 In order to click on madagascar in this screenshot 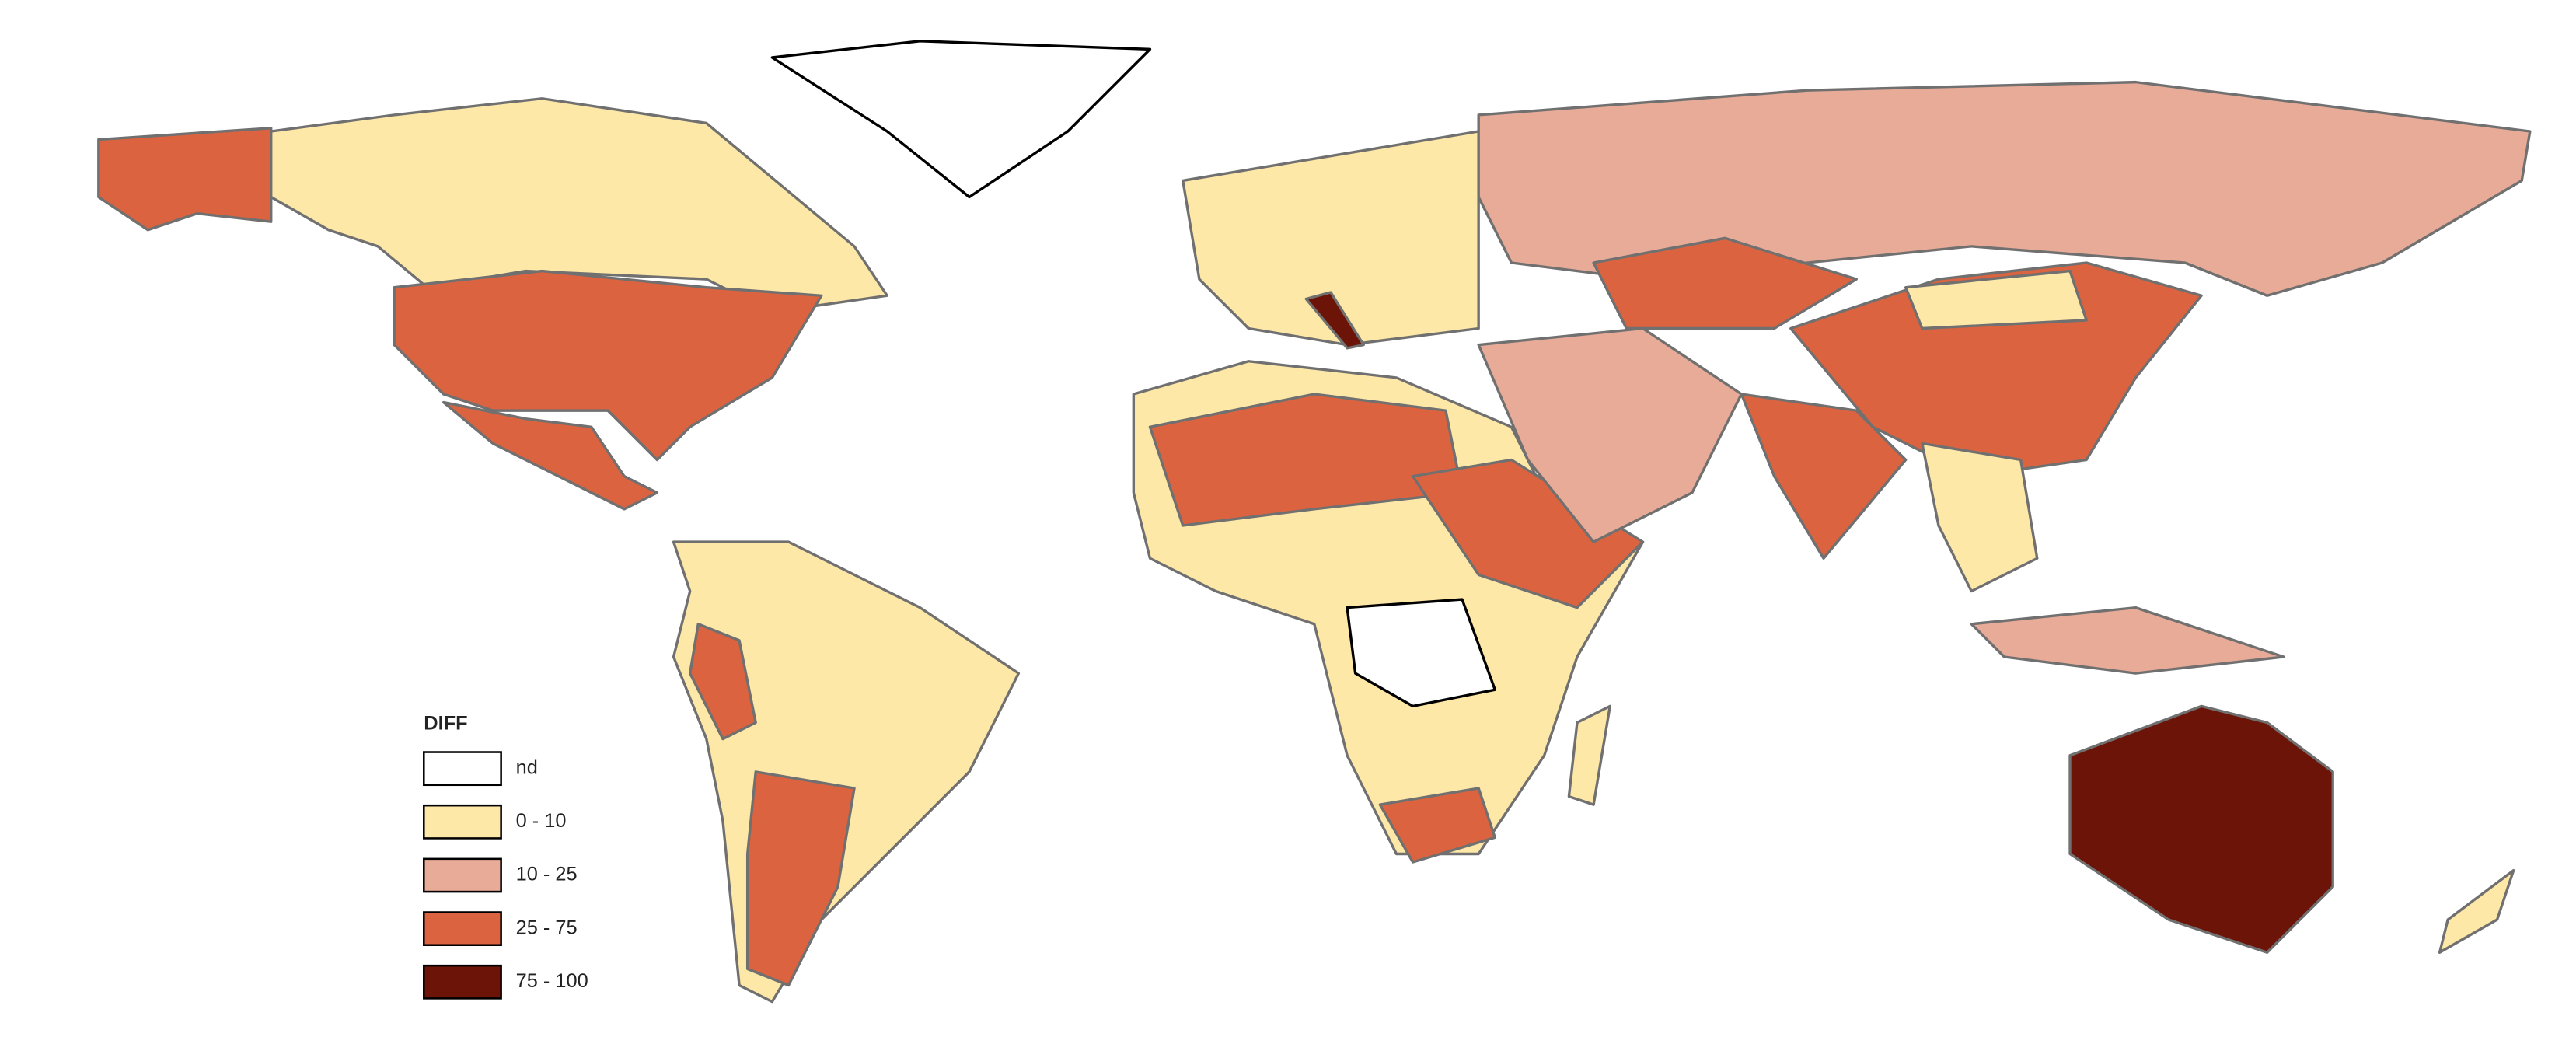, I will do `click(1589, 755)`.